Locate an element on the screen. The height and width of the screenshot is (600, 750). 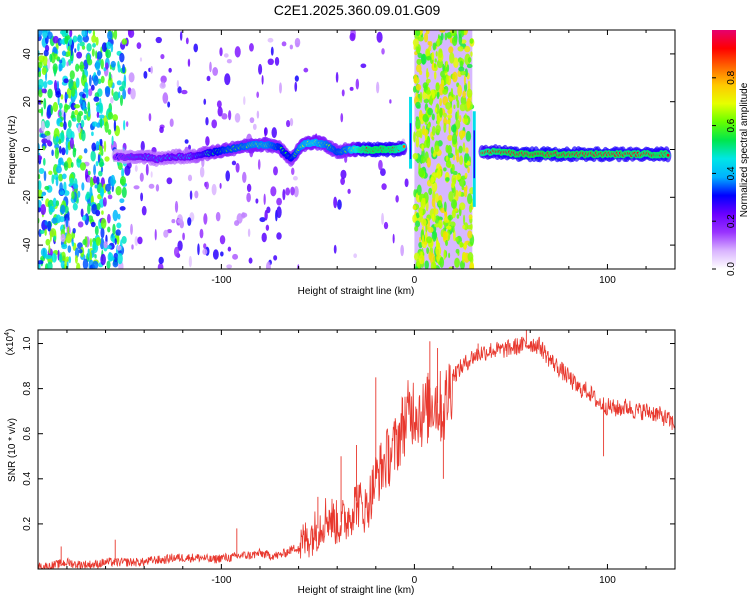
x-tick-label: 0 is located at coordinates (415, 580).